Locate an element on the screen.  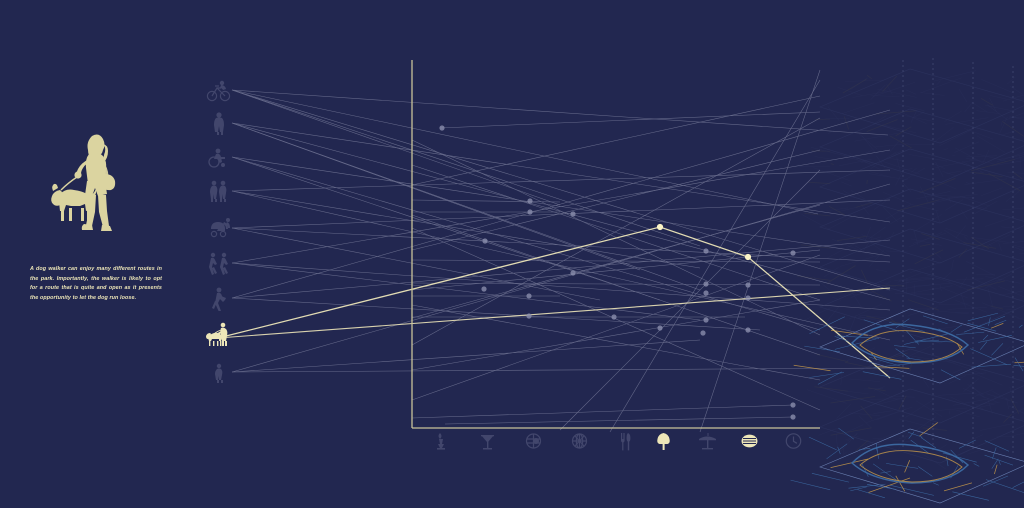
runner-icon is located at coordinates (219, 299).